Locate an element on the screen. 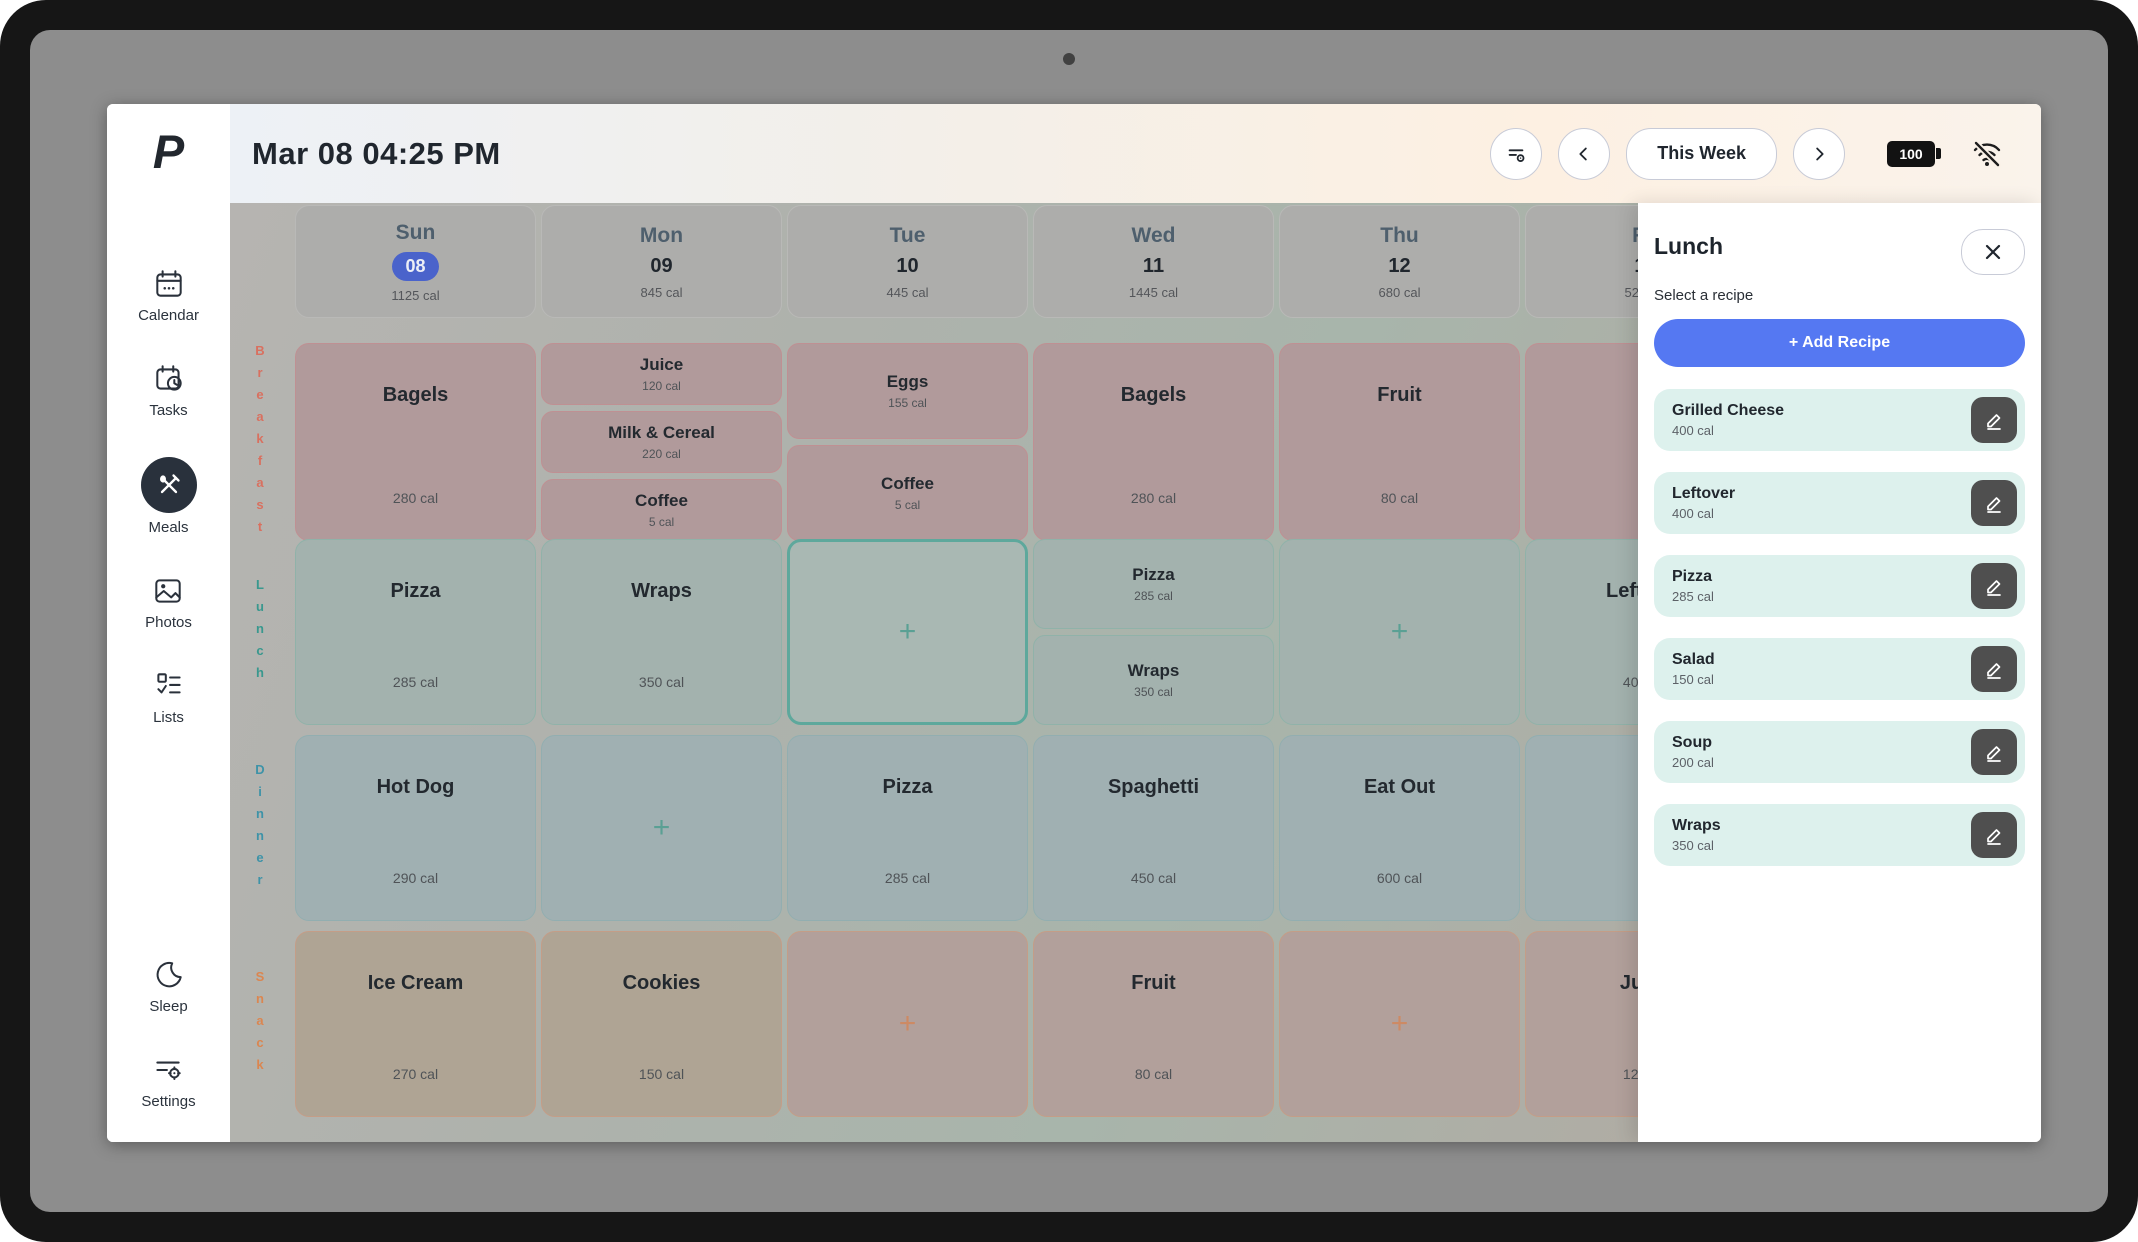 The height and width of the screenshot is (1242, 2138). meal-item: Milk & Cereal 220 cal is located at coordinates (661, 442).